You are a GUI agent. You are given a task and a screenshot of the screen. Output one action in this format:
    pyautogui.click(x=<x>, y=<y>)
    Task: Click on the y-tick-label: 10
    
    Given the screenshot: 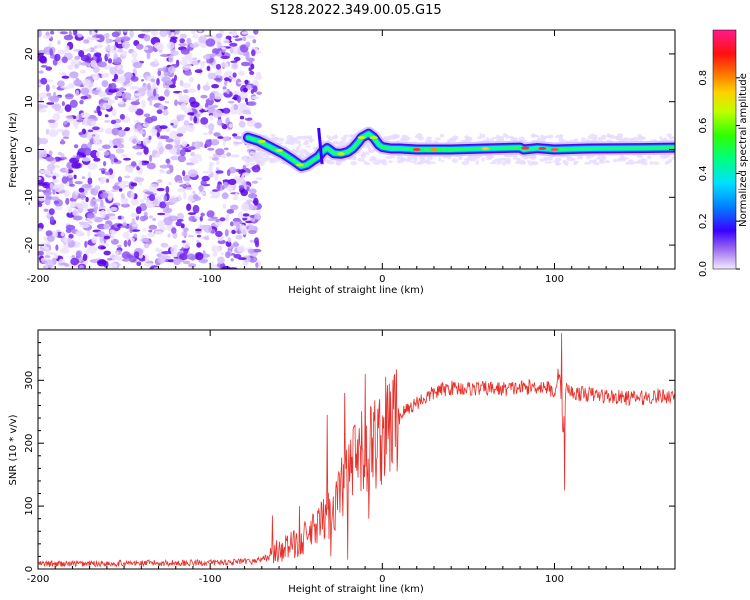 What is the action you would take?
    pyautogui.click(x=29, y=101)
    